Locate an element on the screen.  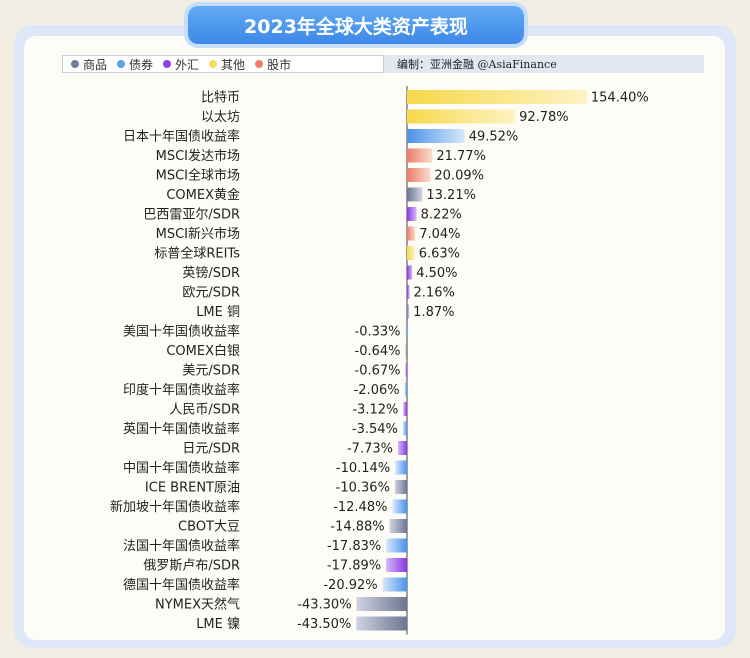
legend-label: 其他 is located at coordinates (233, 64).